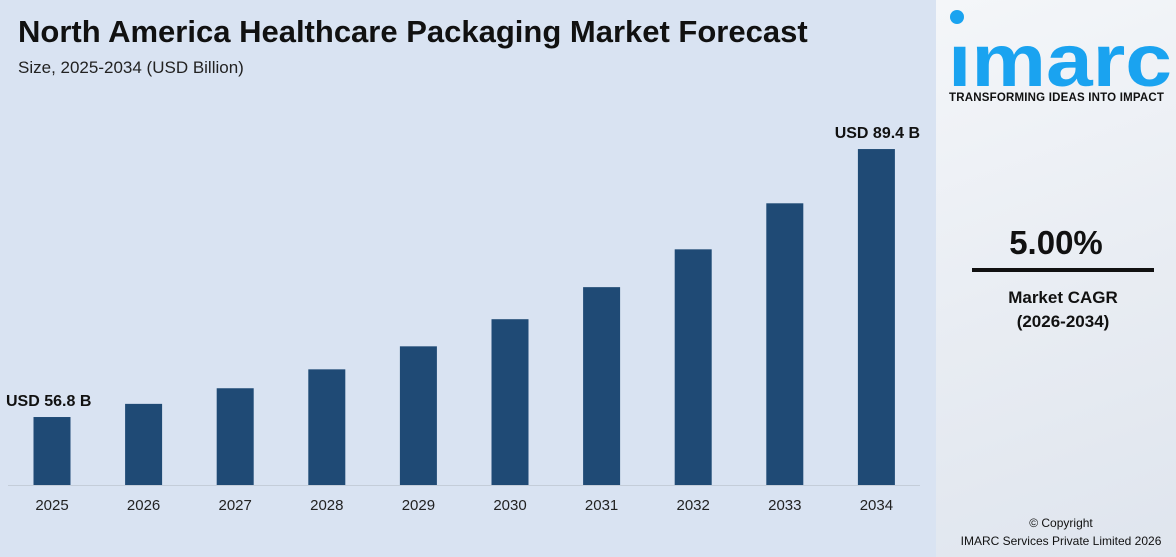 The image size is (1176, 557). I want to click on cagr-label-line2: (2026-2034), so click(1063, 321).